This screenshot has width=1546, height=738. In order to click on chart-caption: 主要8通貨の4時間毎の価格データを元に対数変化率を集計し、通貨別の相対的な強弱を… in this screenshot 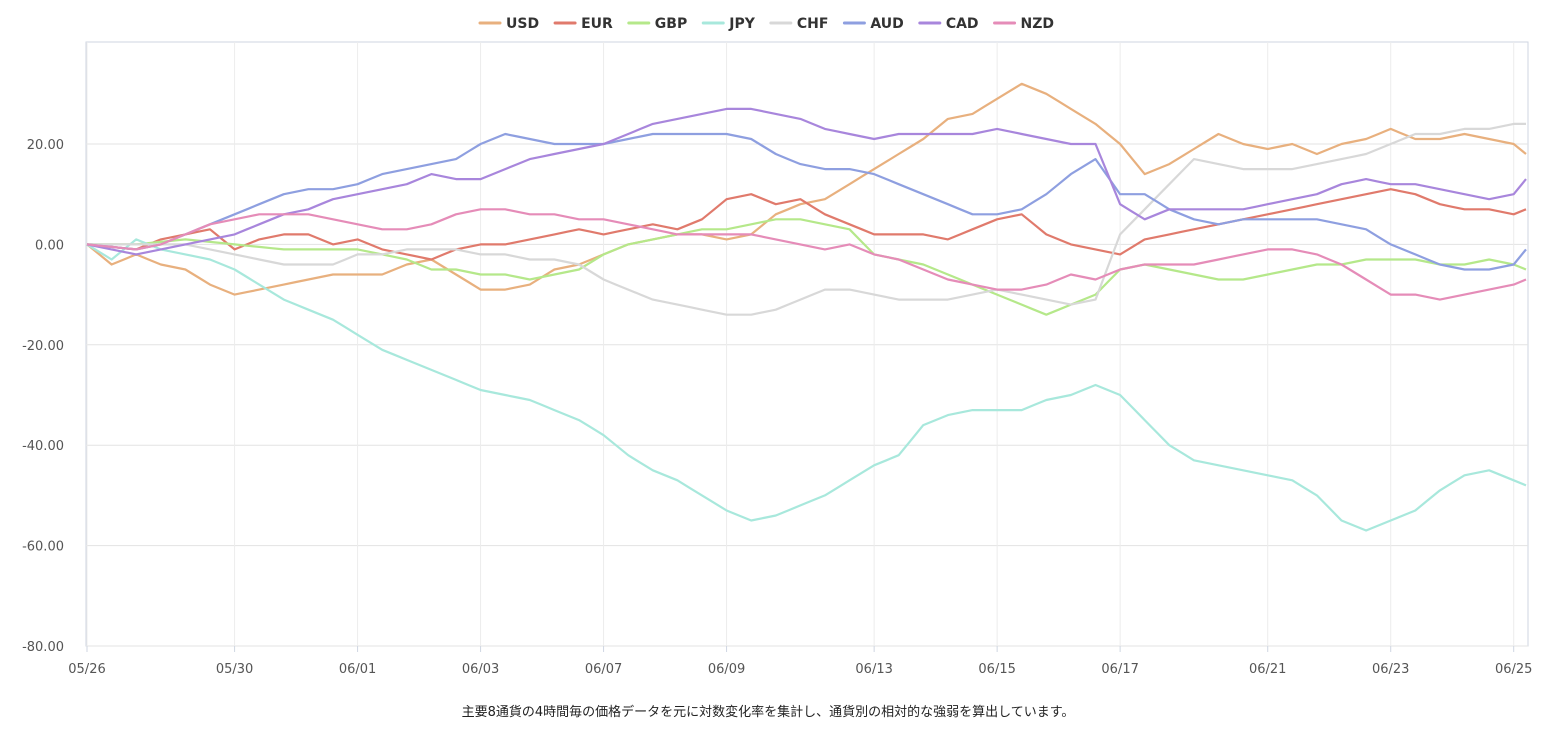, I will do `click(768, 712)`.